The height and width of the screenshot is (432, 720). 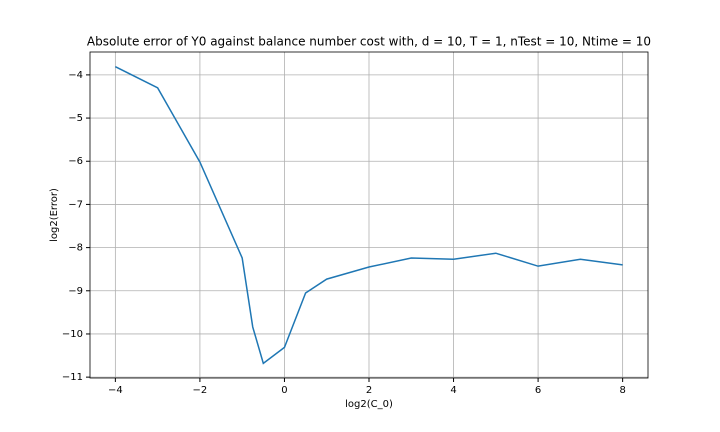 I want to click on x-tick-label: 4, so click(x=453, y=390).